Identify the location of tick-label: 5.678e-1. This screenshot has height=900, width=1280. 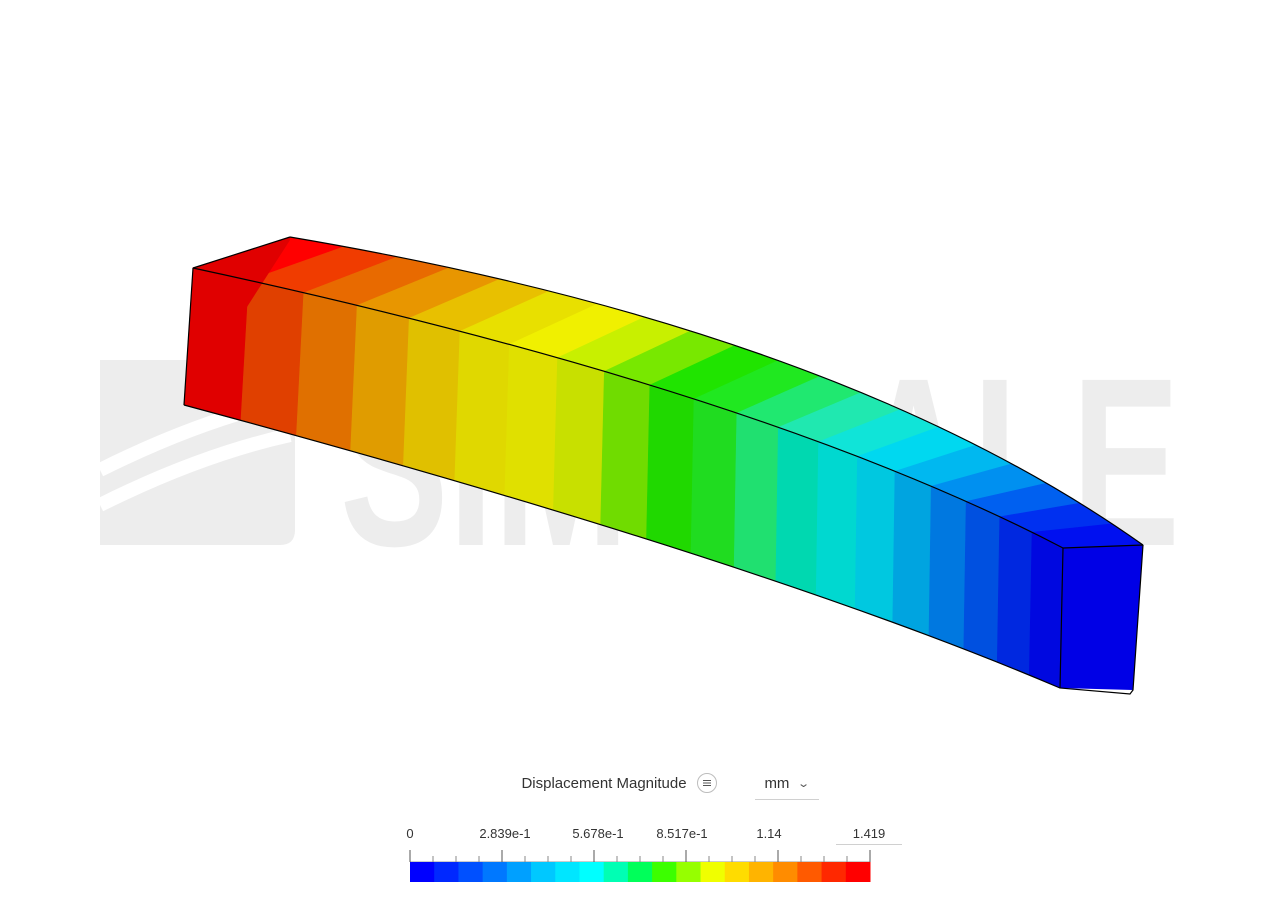
(598, 833).